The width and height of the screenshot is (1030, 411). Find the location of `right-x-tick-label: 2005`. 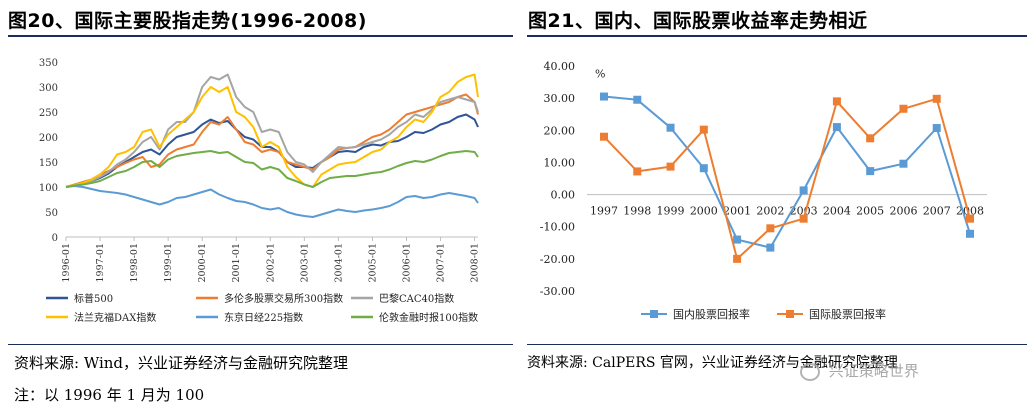

right-x-tick-label: 2005 is located at coordinates (870, 211).